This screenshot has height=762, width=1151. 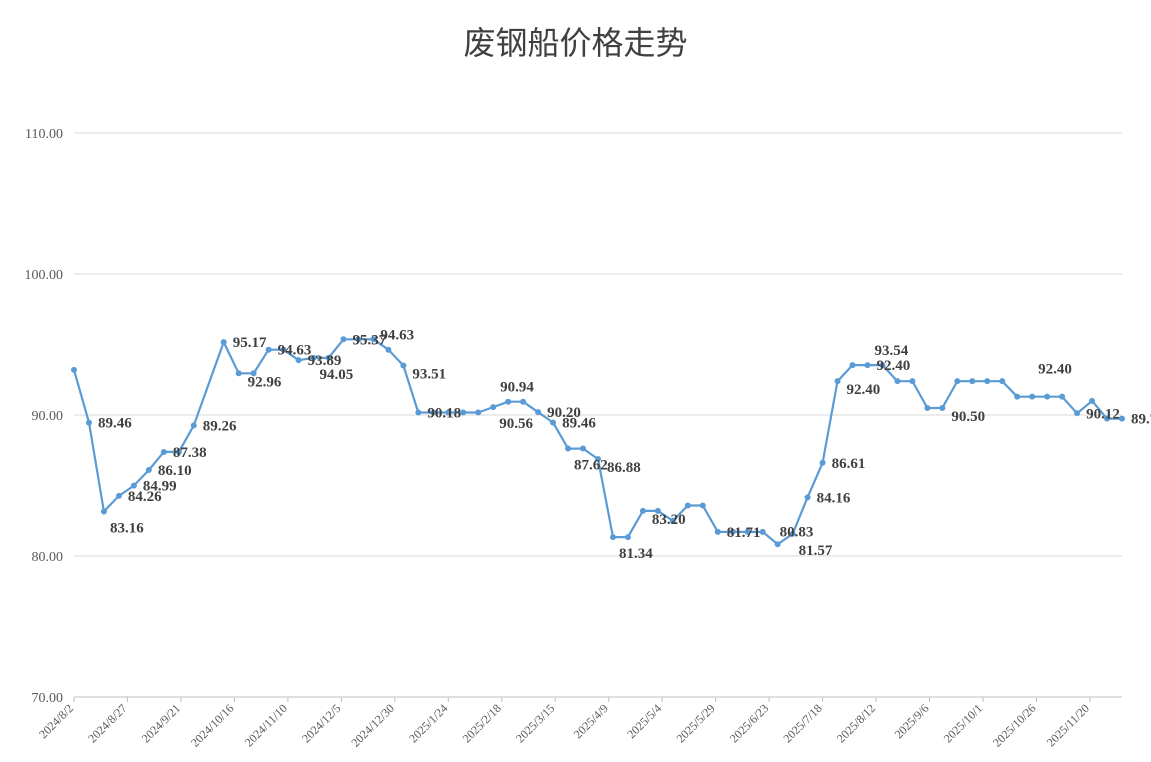 I want to click on y-tick-label: 80.00, so click(x=48, y=557).